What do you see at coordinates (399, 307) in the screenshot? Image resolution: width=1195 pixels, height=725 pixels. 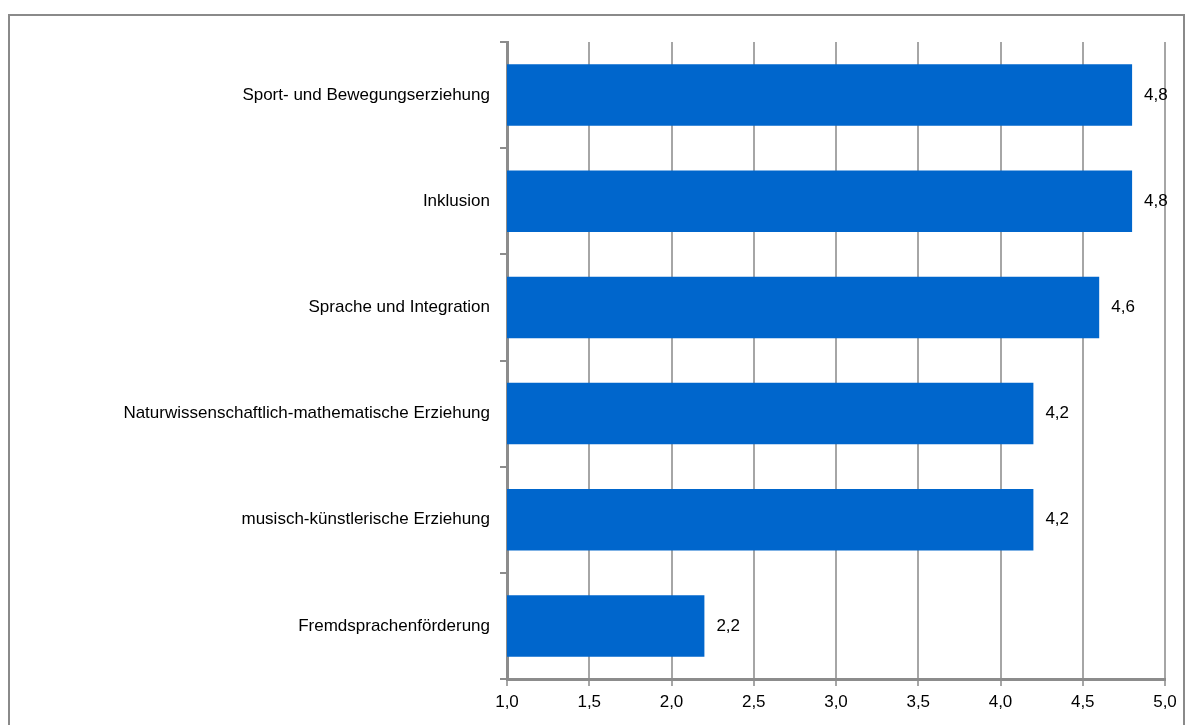 I see `y-tick-label: Sprache und Integration` at bounding box center [399, 307].